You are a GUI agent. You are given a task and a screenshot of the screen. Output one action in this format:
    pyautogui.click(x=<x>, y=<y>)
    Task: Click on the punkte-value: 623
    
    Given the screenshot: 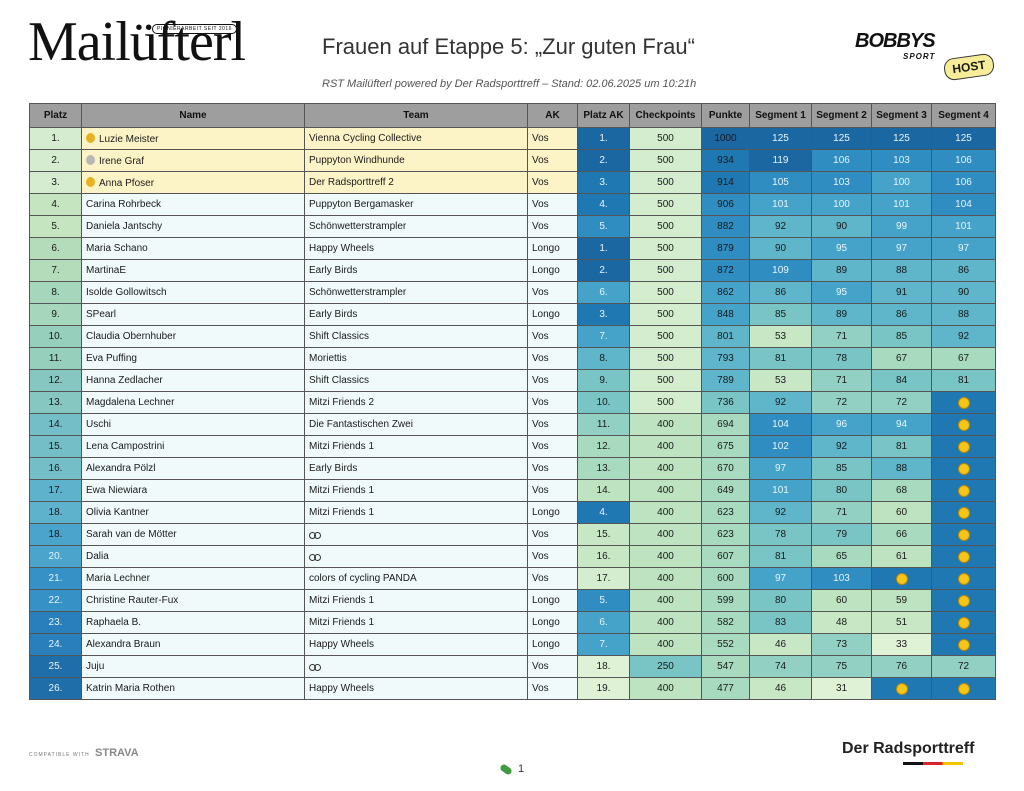 What is the action you would take?
    pyautogui.click(x=725, y=534)
    